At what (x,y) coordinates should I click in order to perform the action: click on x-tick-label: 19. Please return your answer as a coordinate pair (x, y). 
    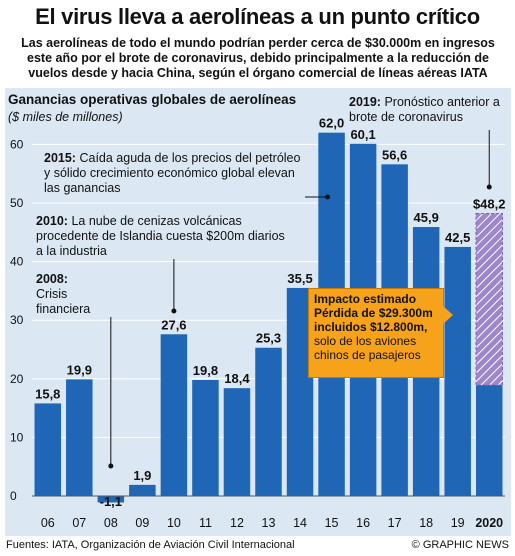
    Looking at the image, I should click on (458, 523).